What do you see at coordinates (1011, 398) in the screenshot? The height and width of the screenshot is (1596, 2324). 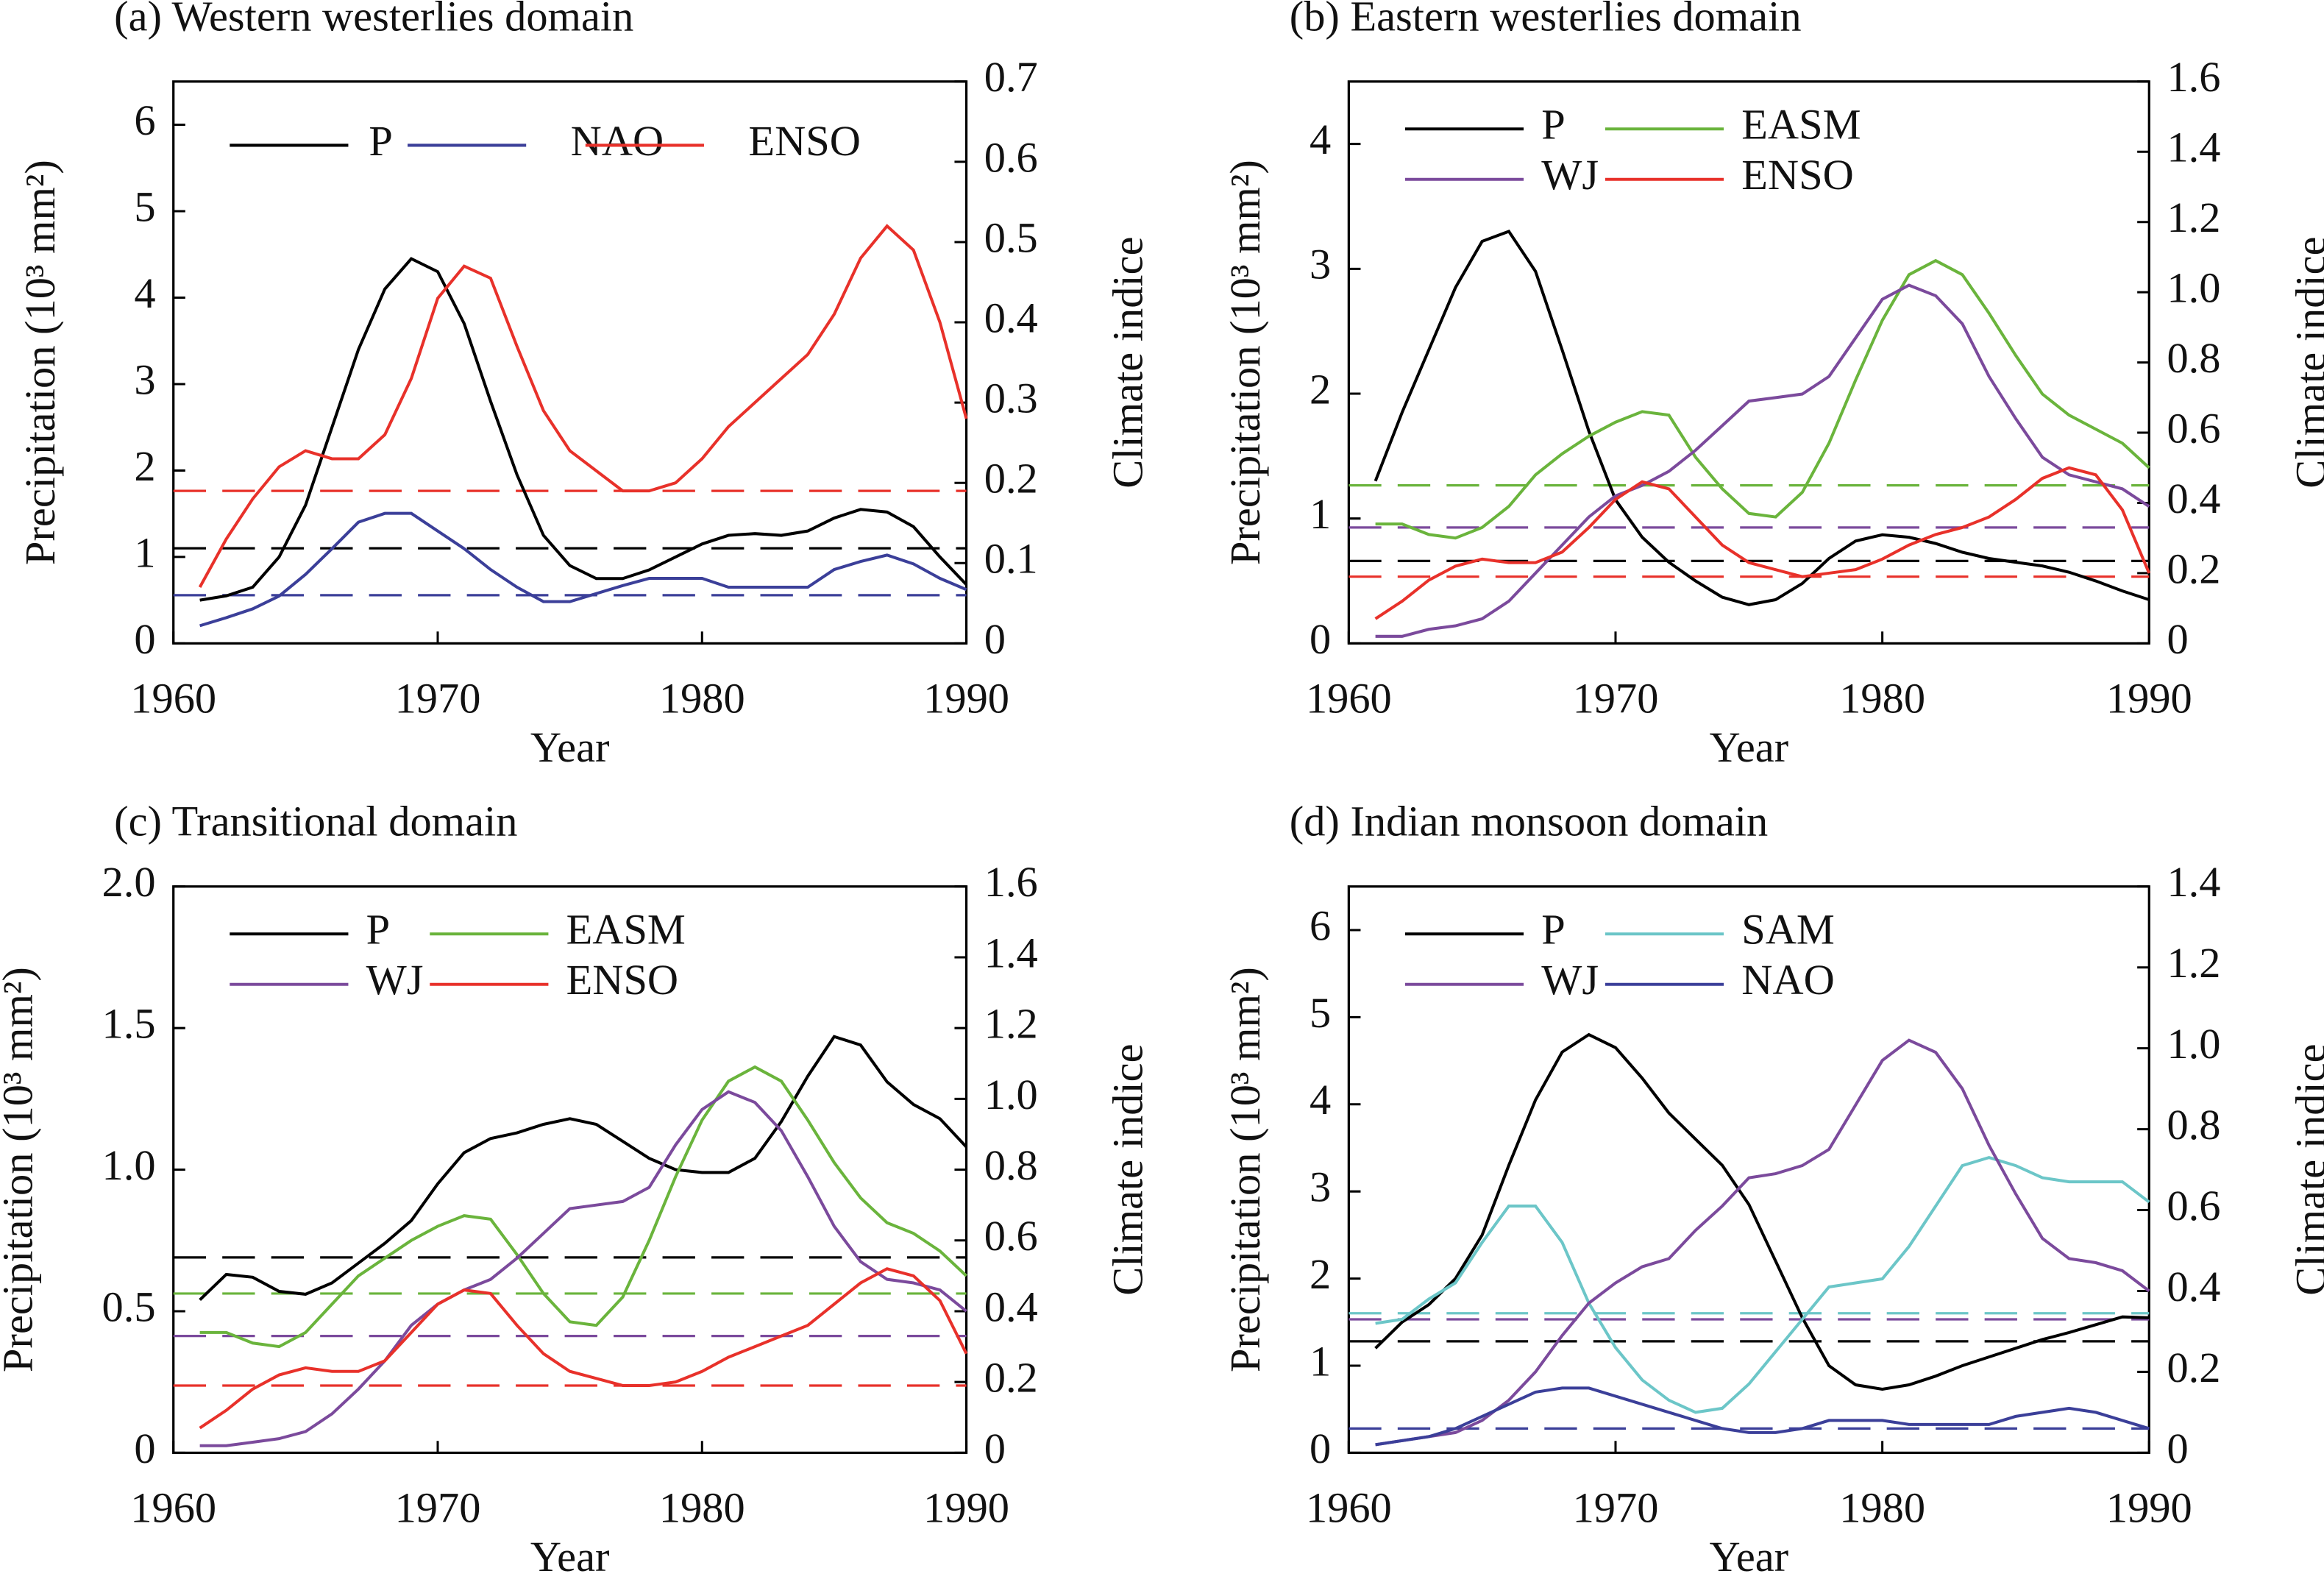 I see `y2-tick-label: 0.3` at bounding box center [1011, 398].